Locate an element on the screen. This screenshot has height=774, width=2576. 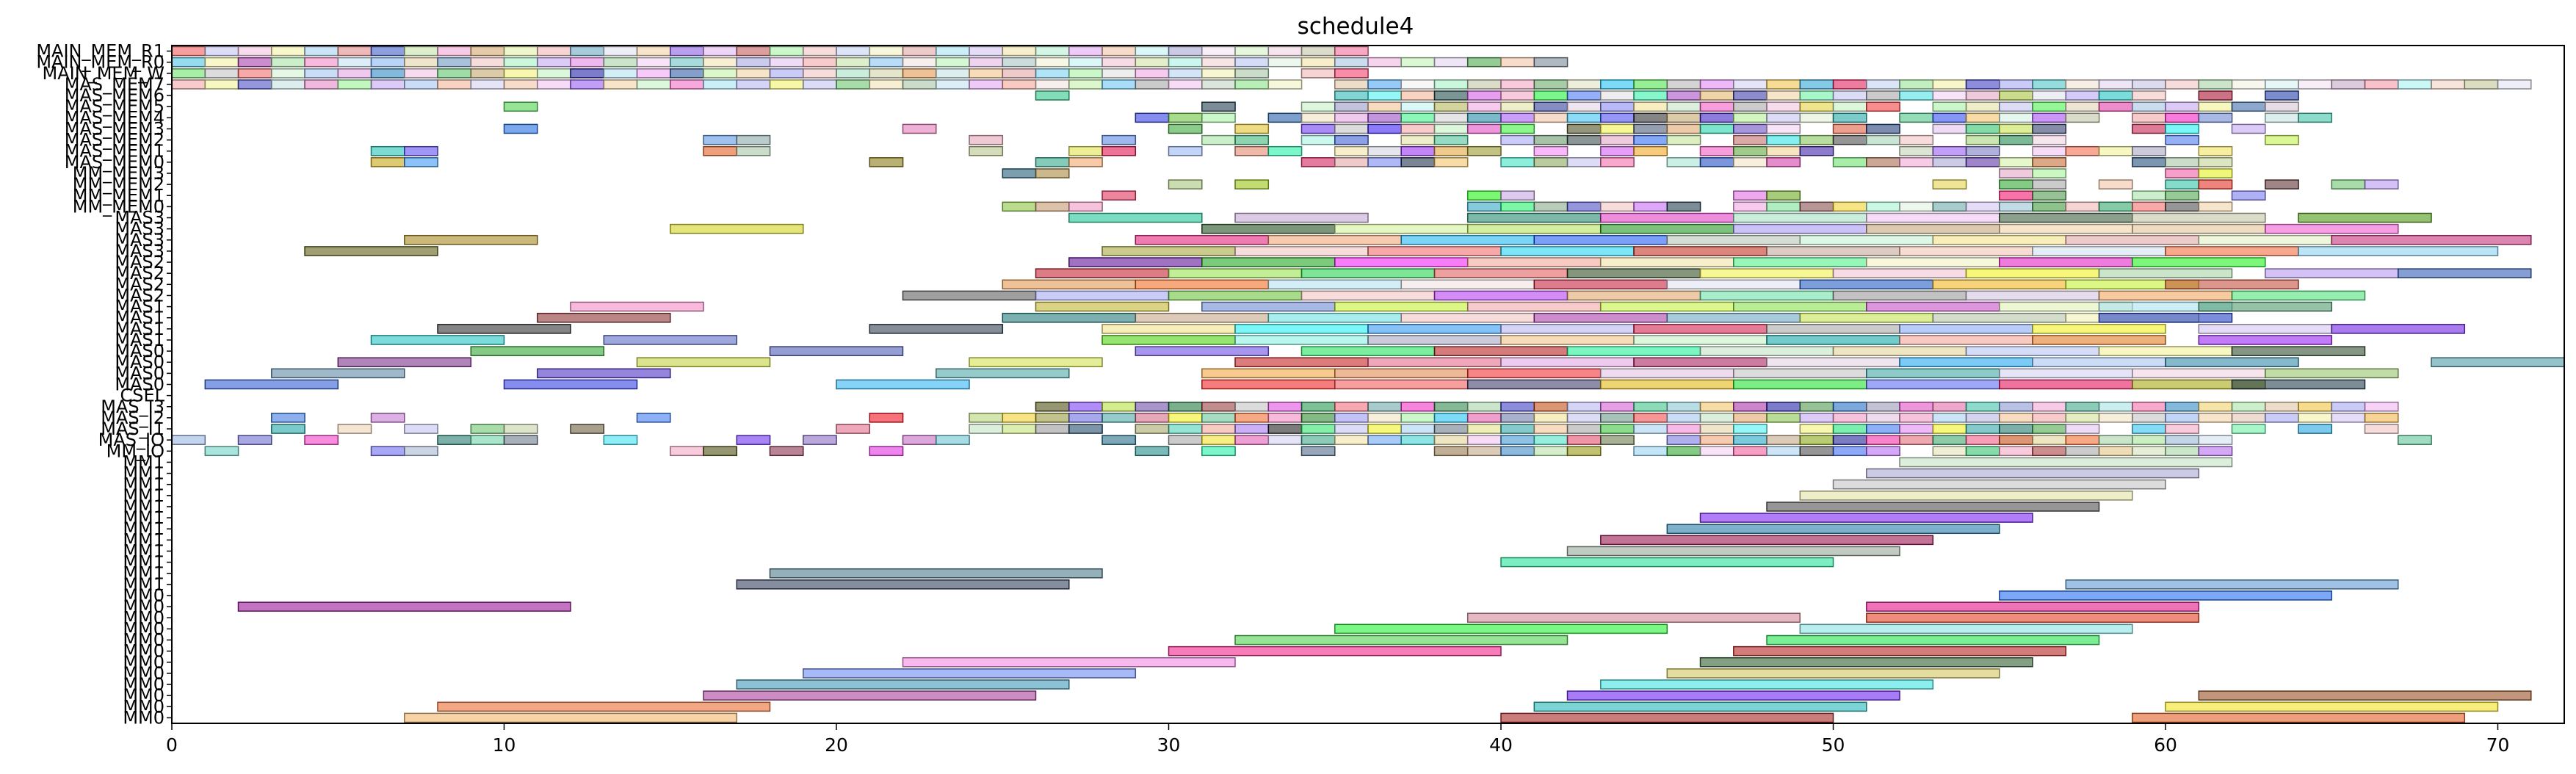
chart-title: schedule4 is located at coordinates (1356, 26).